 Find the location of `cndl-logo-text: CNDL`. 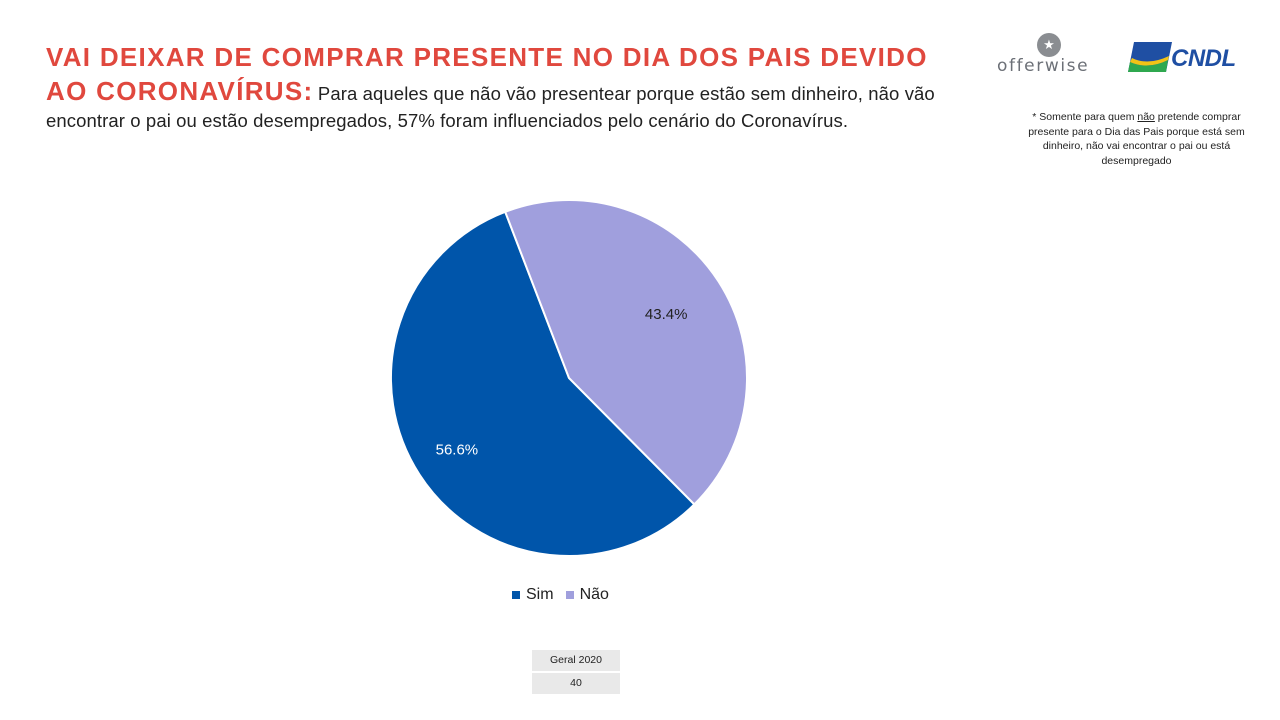

cndl-logo-text: CNDL is located at coordinates (1203, 58).